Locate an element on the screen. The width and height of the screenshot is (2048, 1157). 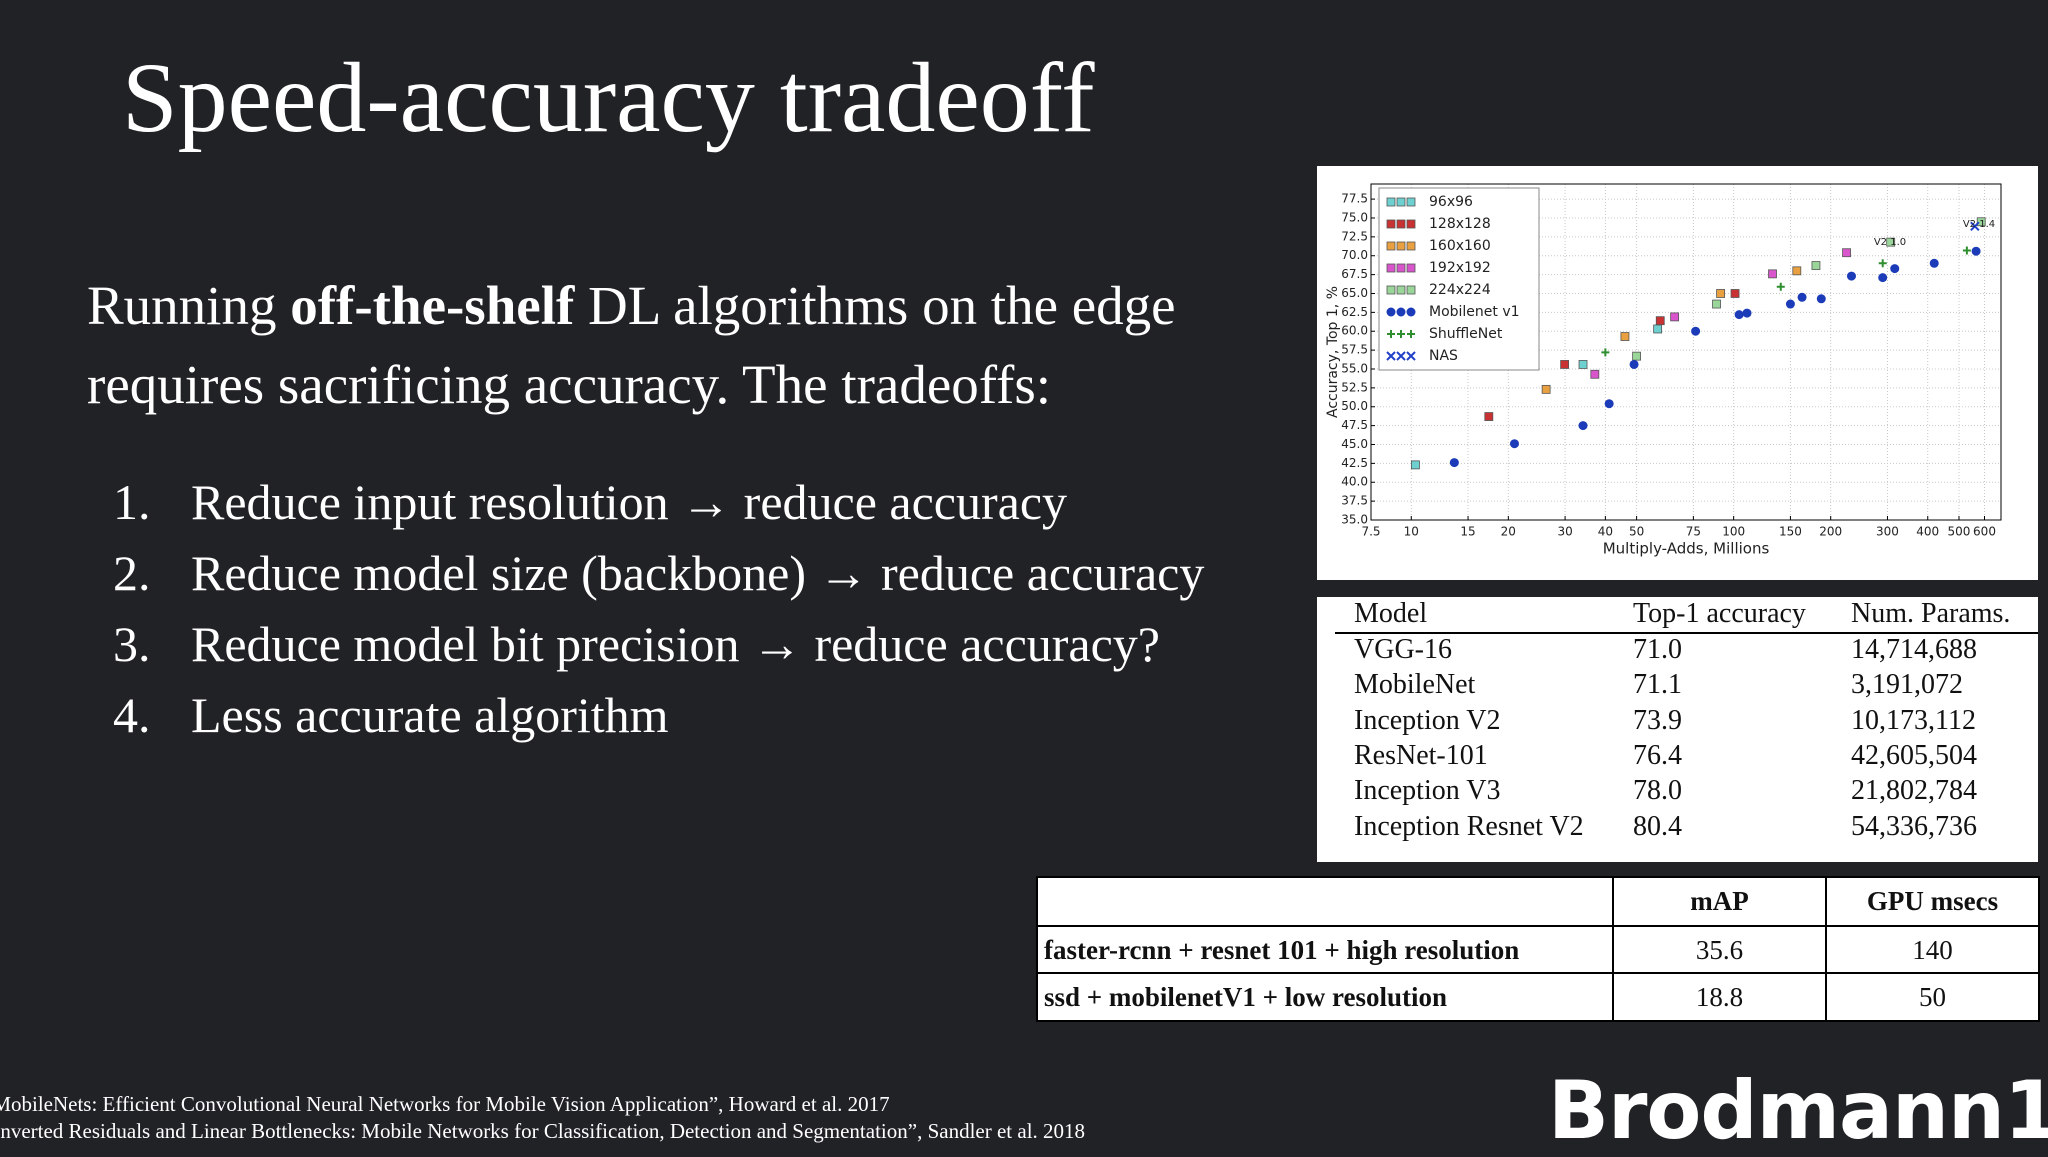
x-tick-label: 50 is located at coordinates (1636, 532).